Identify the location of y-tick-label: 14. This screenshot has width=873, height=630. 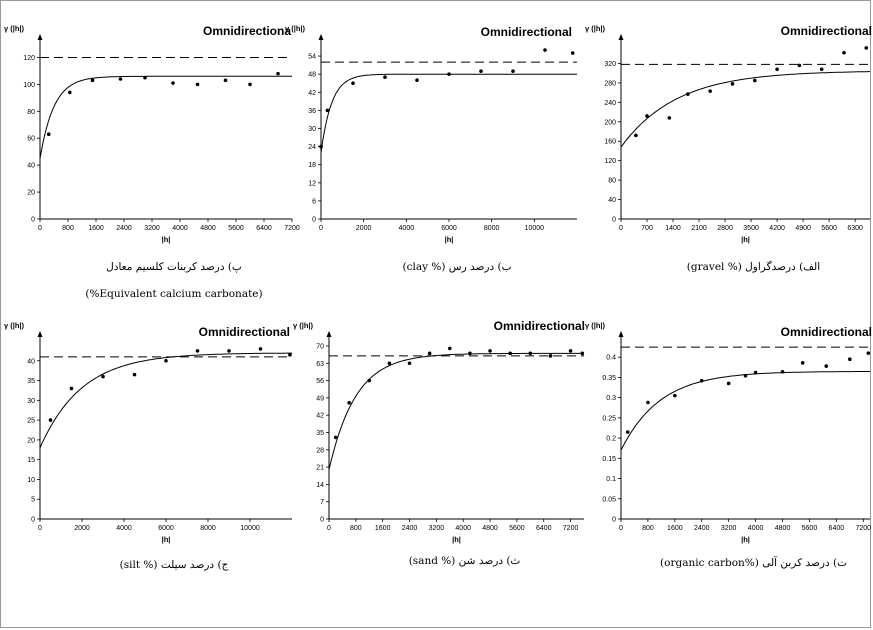
(320, 485).